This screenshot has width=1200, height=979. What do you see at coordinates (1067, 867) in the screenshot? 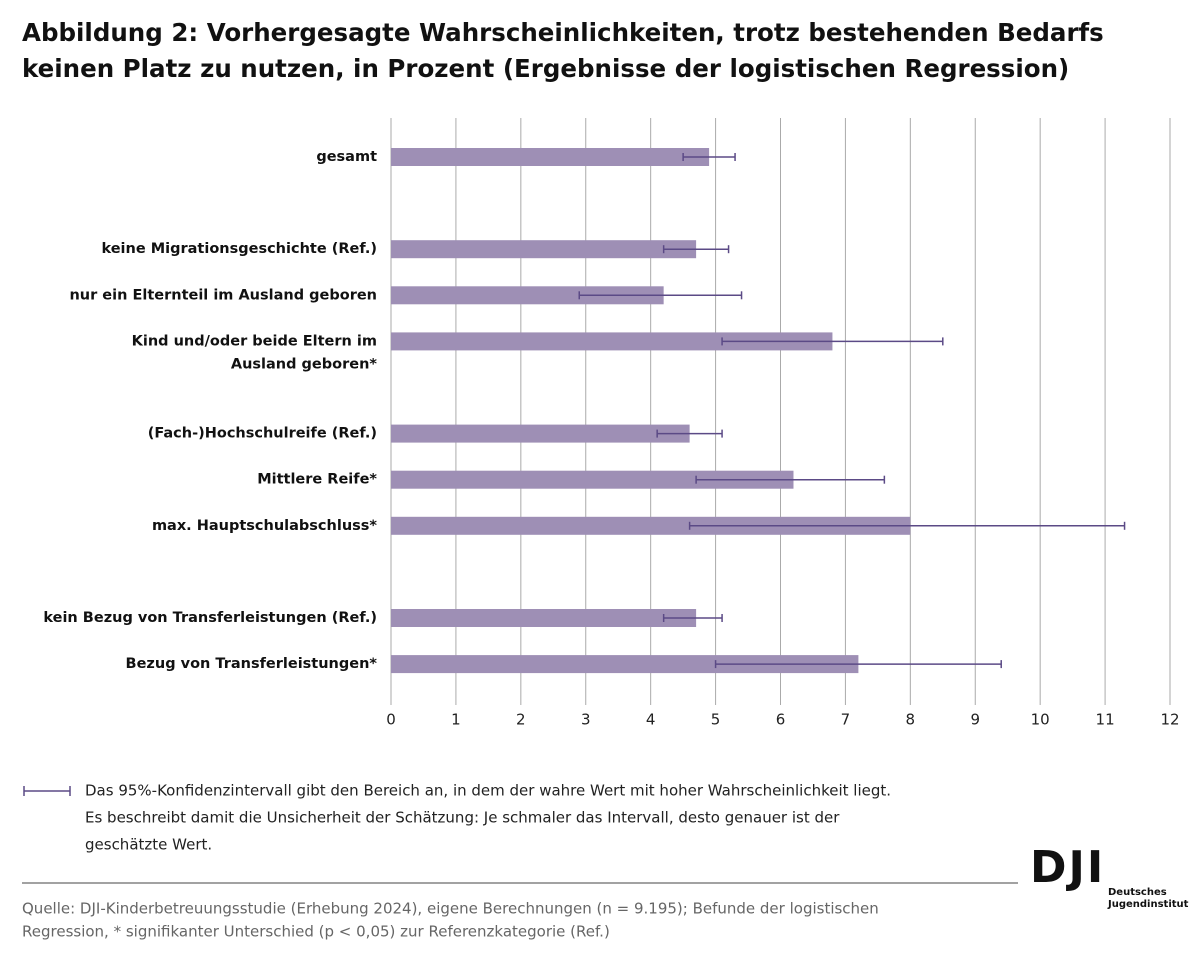
I see `logo-mark: DJI` at bounding box center [1067, 867].